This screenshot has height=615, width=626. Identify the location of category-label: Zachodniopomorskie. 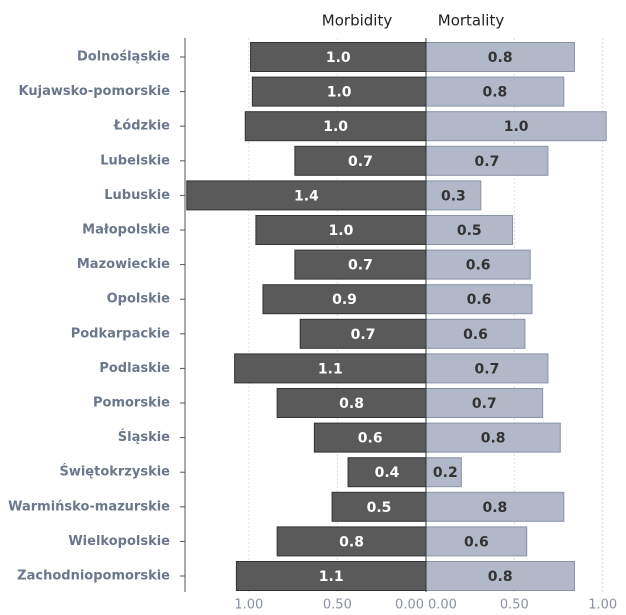
(93, 576).